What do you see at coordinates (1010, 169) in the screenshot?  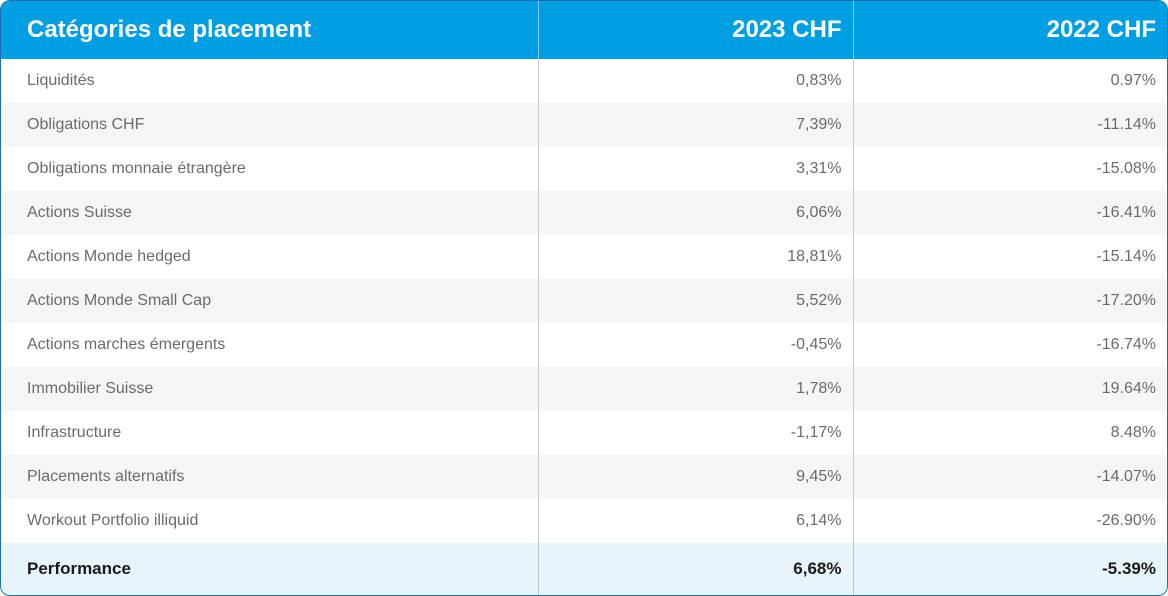 I see `row-value-2022: -15.08%` at bounding box center [1010, 169].